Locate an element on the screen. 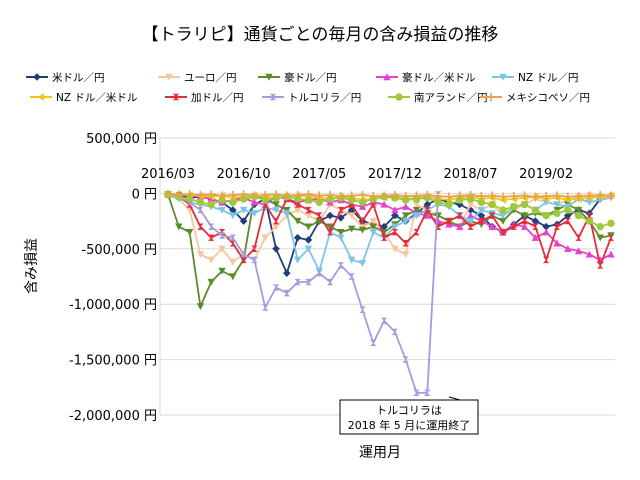 This screenshot has height=480, width=640. annotation: トルコリラは 2018 年 5 月に運用終了 is located at coordinates (409, 415).